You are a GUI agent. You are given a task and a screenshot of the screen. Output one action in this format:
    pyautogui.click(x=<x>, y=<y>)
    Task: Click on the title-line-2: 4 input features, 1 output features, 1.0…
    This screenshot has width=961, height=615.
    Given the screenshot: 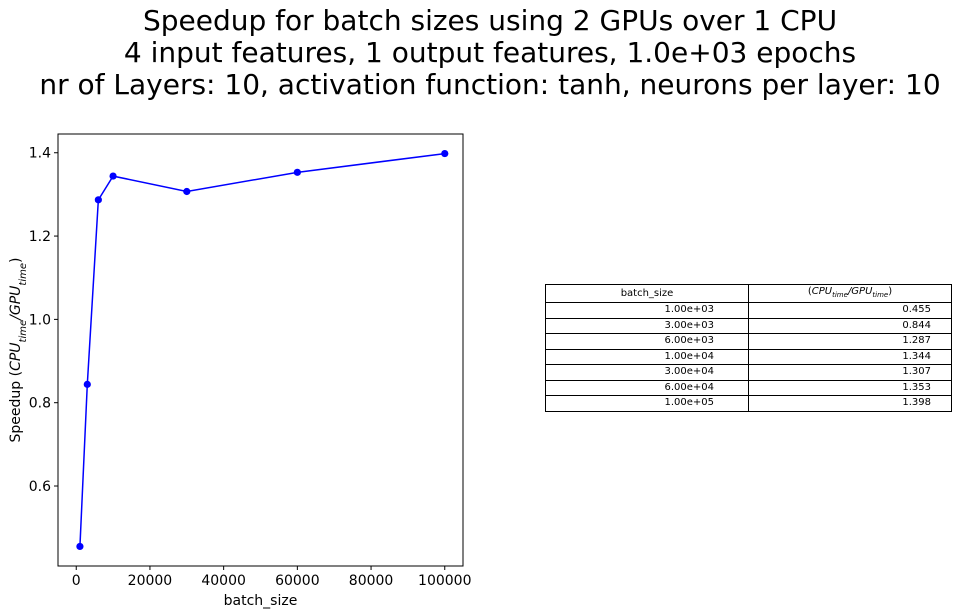 What is the action you would take?
    pyautogui.click(x=490, y=52)
    